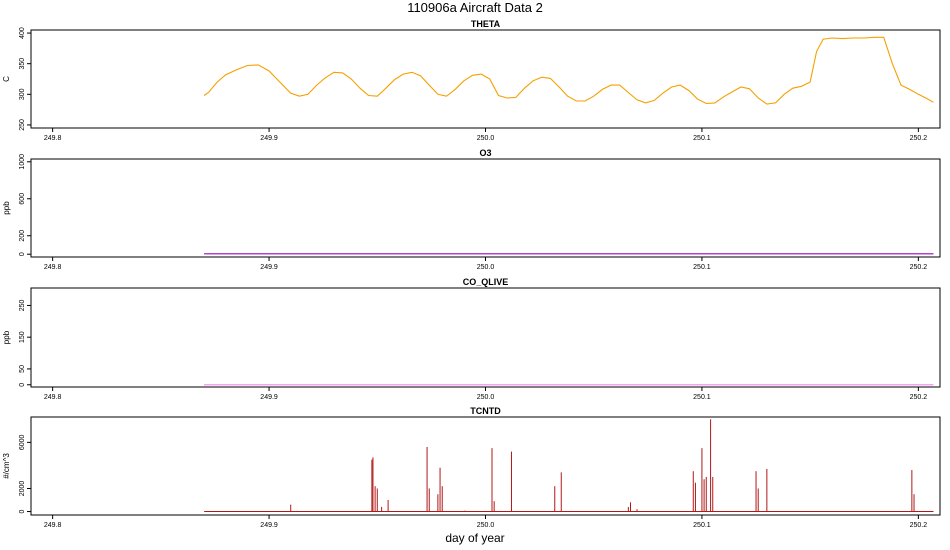 The image size is (950, 550). Describe the element at coordinates (22, 94) in the screenshot. I see `y-tick-label: 300` at that location.